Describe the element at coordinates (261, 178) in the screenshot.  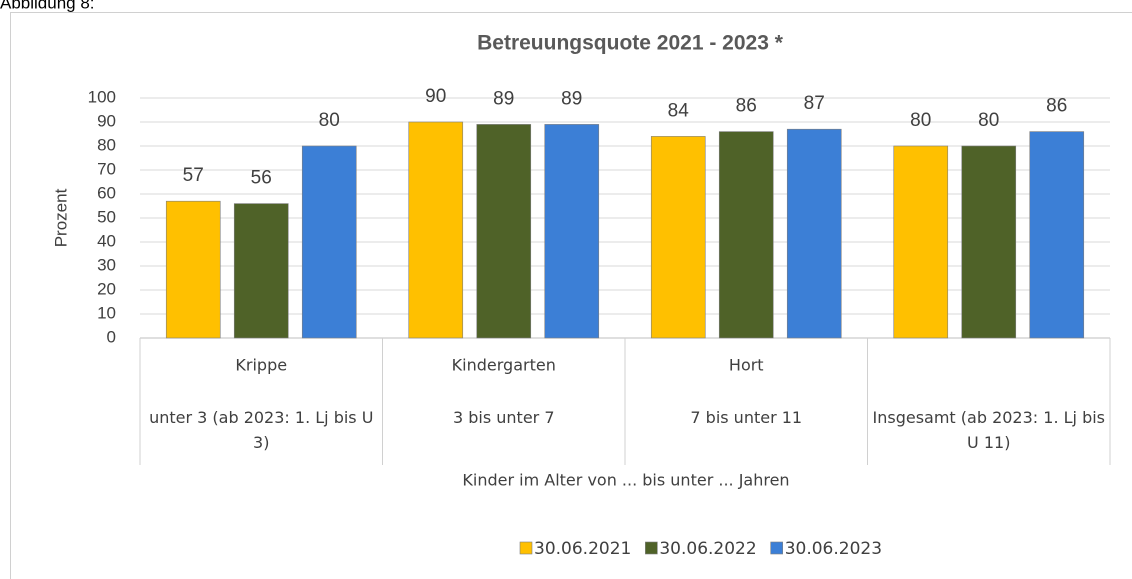
I see `data-label: 56` at that location.